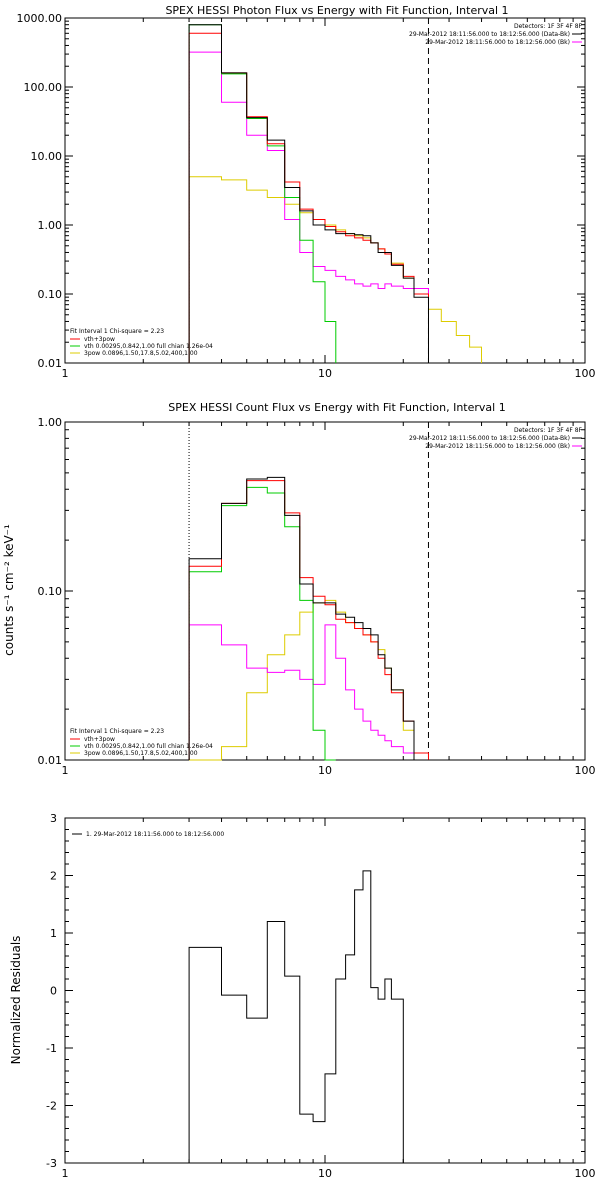 Image resolution: width=600 pixels, height=1200 pixels. I want to click on photon-series-vth-3pow, so click(308, 197).